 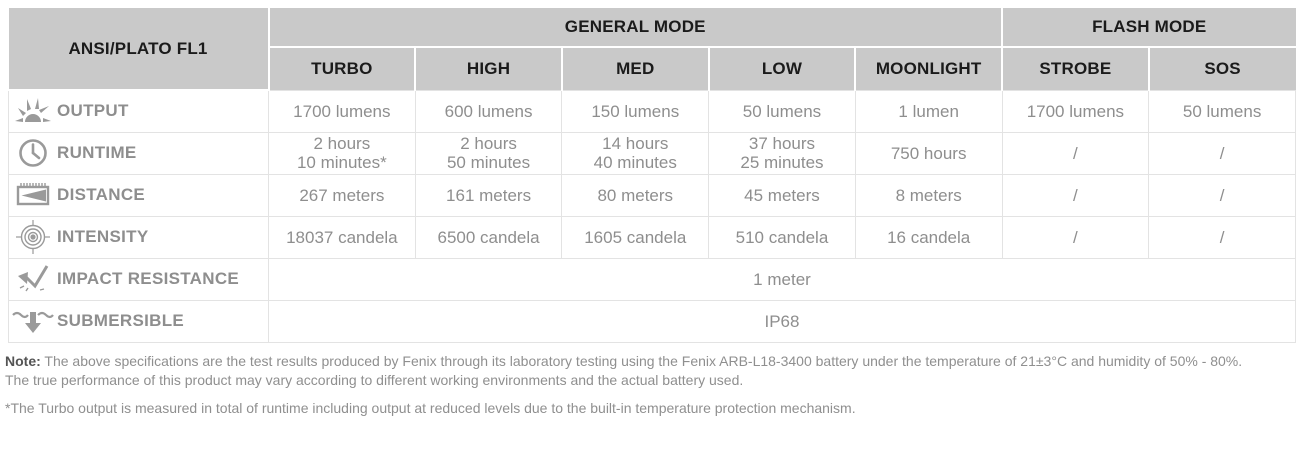 I want to click on column-header-strobe: STROBE, so click(x=1076, y=68).